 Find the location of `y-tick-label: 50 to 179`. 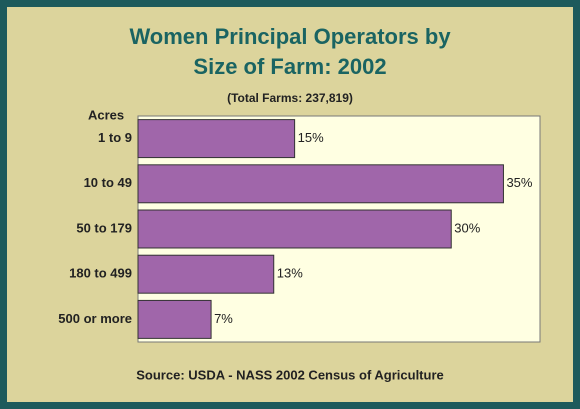

y-tick-label: 50 to 179 is located at coordinates (104, 227).